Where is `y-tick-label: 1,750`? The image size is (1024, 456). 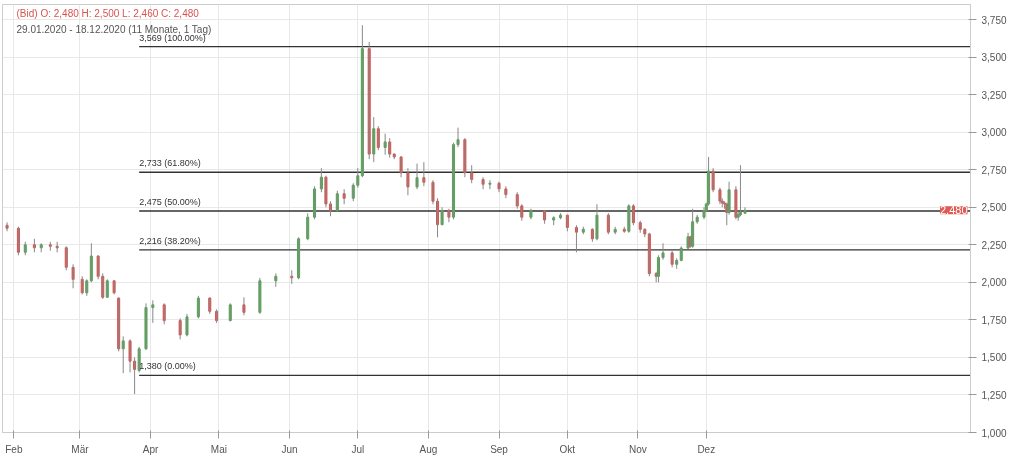
y-tick-label: 1,750 is located at coordinates (994, 320).